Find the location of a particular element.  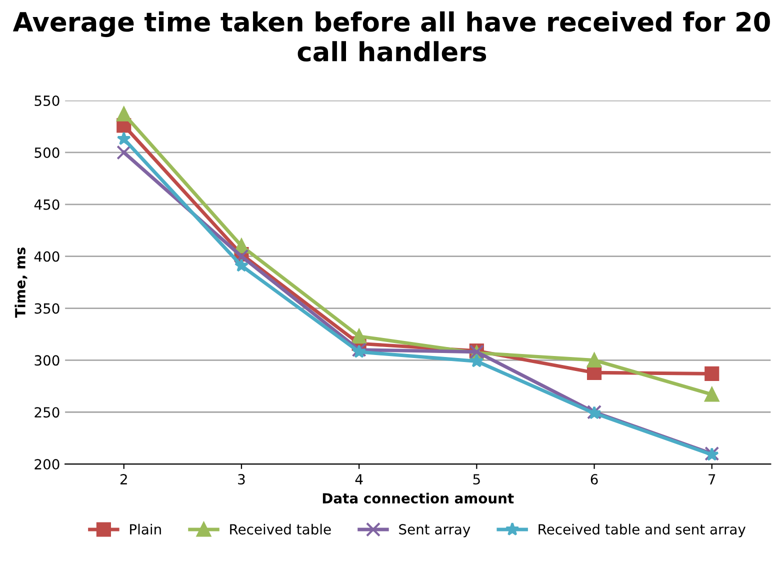

y-tick-label: 350 is located at coordinates (47, 308).